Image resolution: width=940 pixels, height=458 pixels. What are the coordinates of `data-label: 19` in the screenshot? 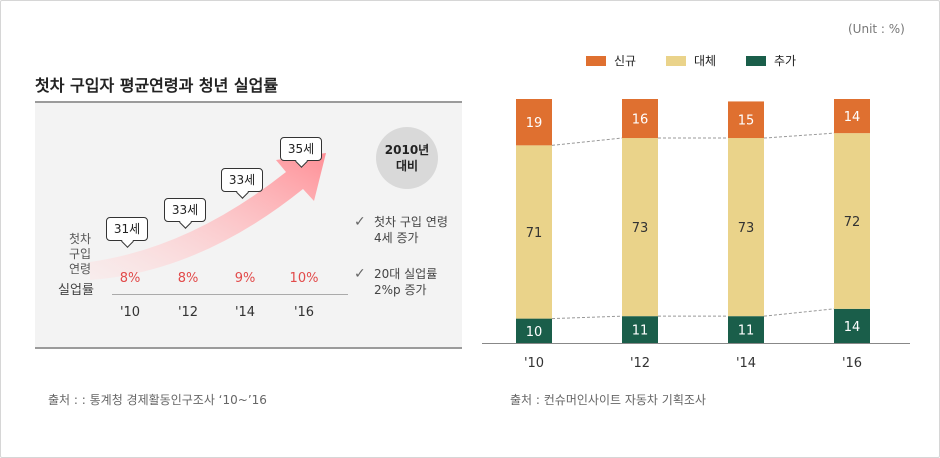 It's located at (534, 123).